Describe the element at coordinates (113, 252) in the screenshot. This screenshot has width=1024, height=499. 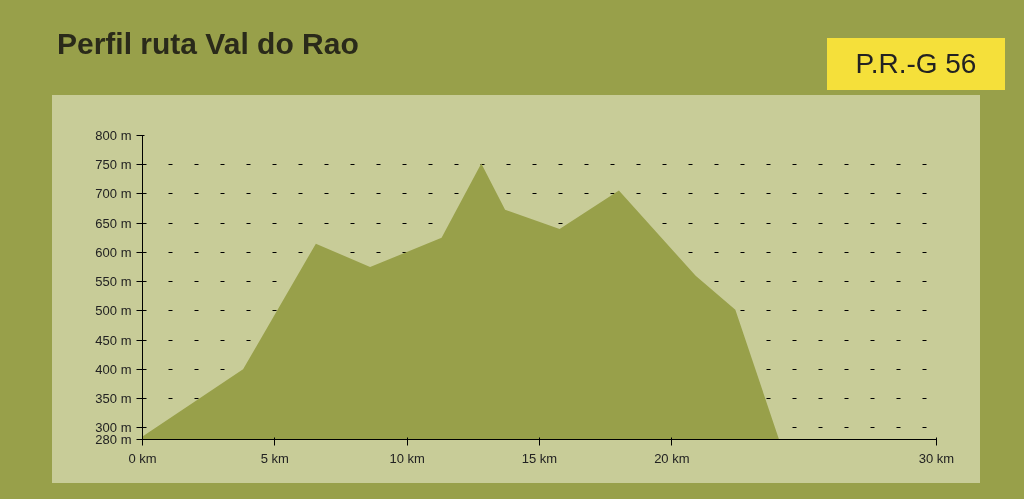
I see `y-tick-label: 600 m` at that location.